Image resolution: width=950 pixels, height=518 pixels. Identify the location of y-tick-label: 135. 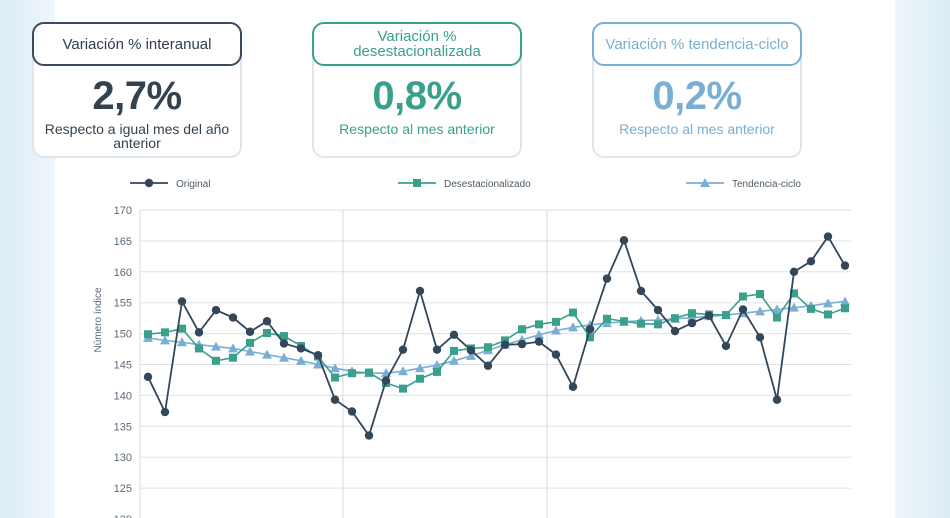
(123, 427).